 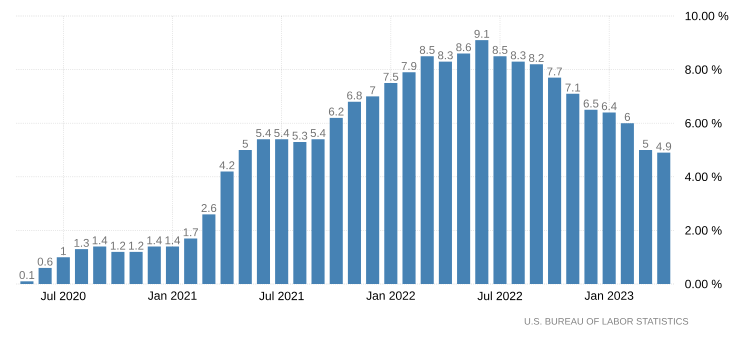 What do you see at coordinates (482, 34) in the screenshot?
I see `data-label: 9.1` at bounding box center [482, 34].